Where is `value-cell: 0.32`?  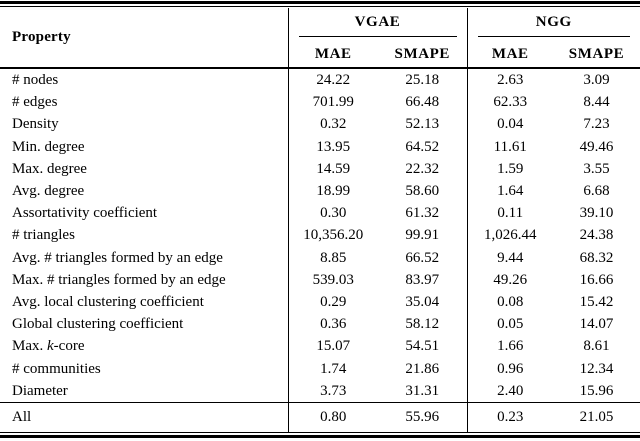
value-cell: 0.32 is located at coordinates (332, 124).